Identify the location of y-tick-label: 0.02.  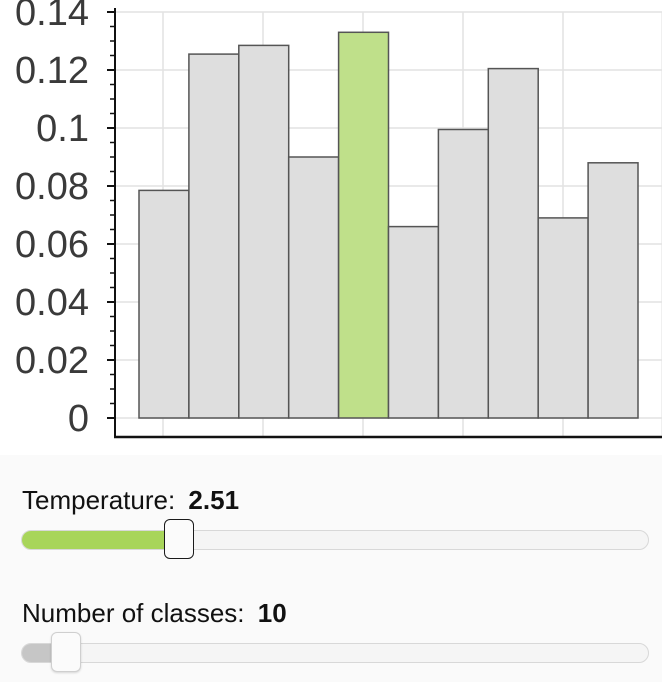
(52, 361).